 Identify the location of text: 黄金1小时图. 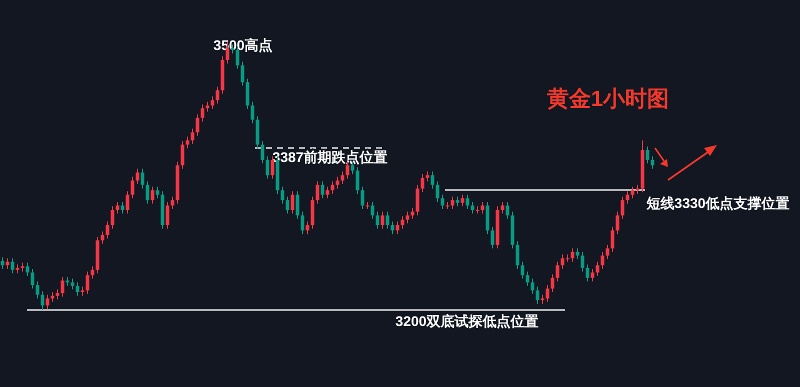
(608, 98).